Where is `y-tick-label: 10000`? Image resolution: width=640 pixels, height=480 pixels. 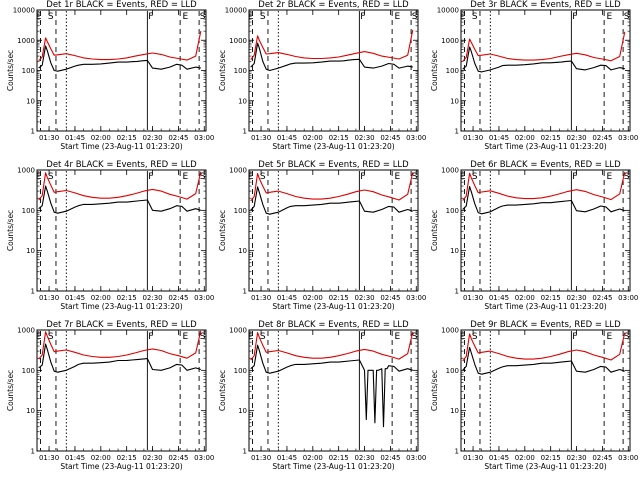 y-tick-label: 10000 is located at coordinates (24, 11).